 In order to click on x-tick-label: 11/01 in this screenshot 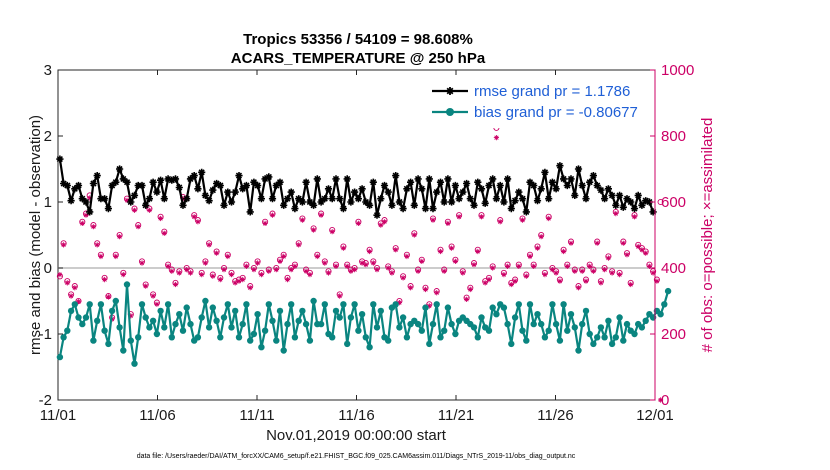, I will do `click(58, 415)`.